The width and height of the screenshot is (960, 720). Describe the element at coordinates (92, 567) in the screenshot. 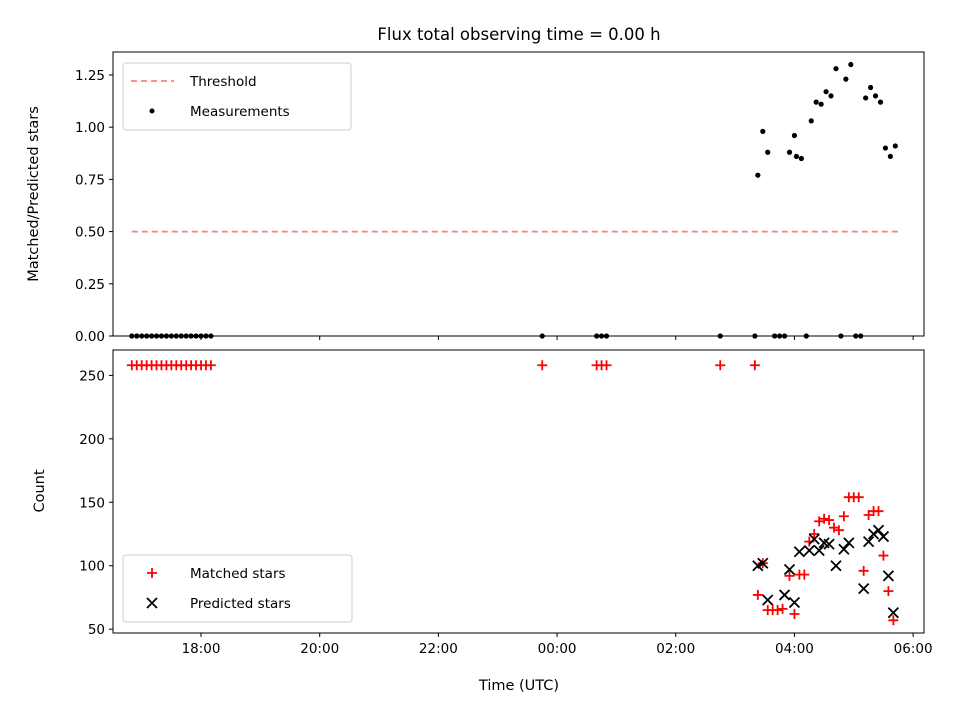

I see `y-tick-label: 100` at that location.